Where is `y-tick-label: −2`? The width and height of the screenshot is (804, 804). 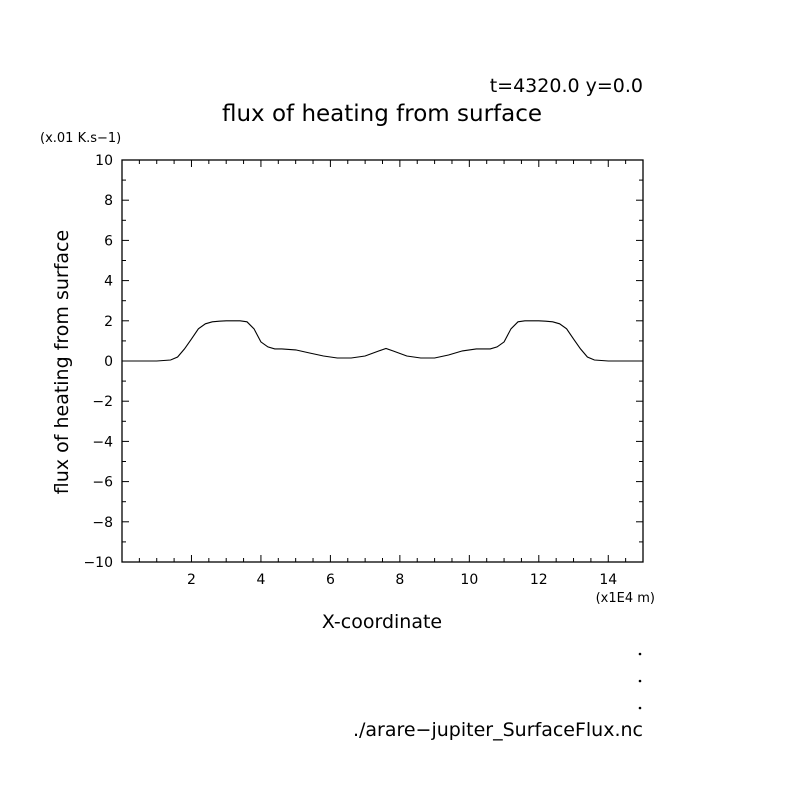
y-tick-label: −2 is located at coordinates (102, 402).